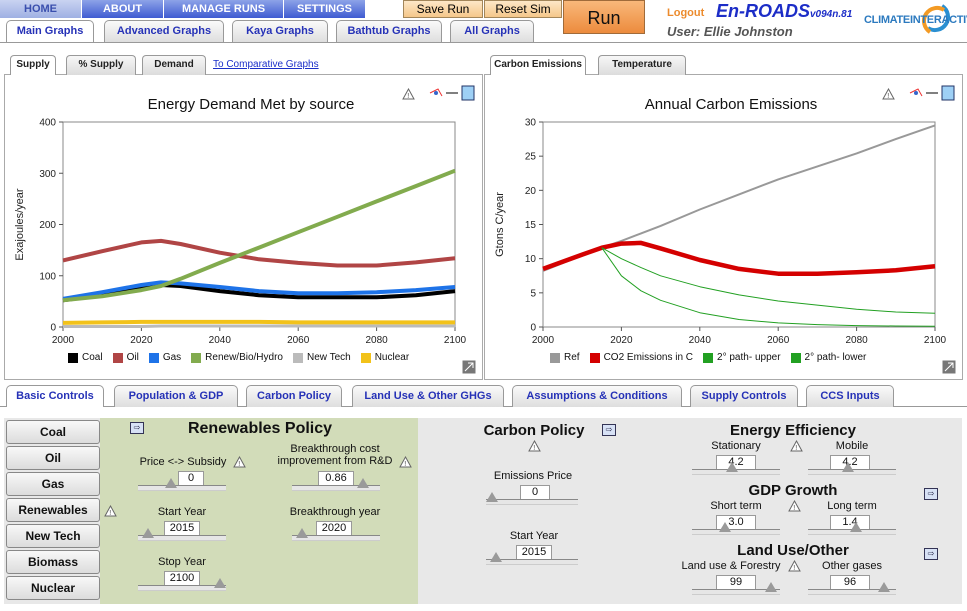  Describe the element at coordinates (41, 9) in the screenshot. I see `home-tab: HOME` at that location.